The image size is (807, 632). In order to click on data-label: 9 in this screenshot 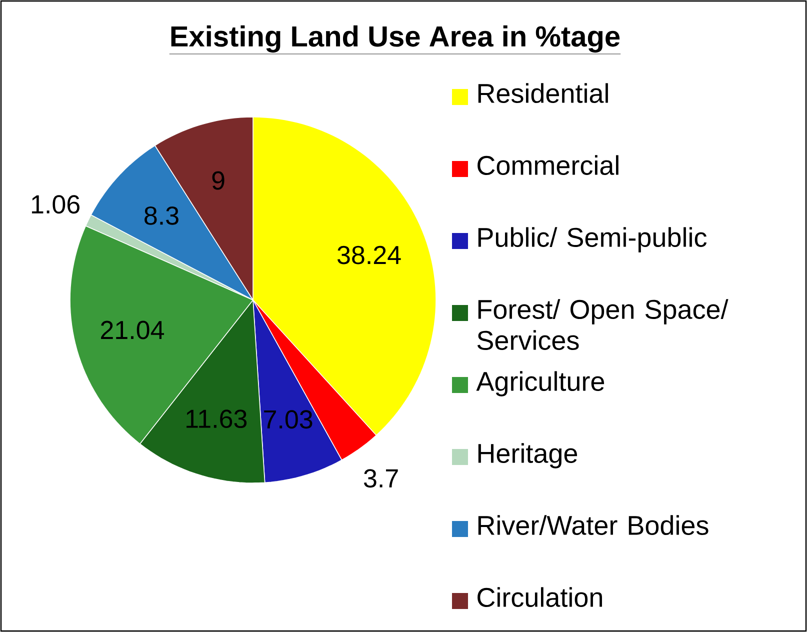, I will do `click(218, 180)`.